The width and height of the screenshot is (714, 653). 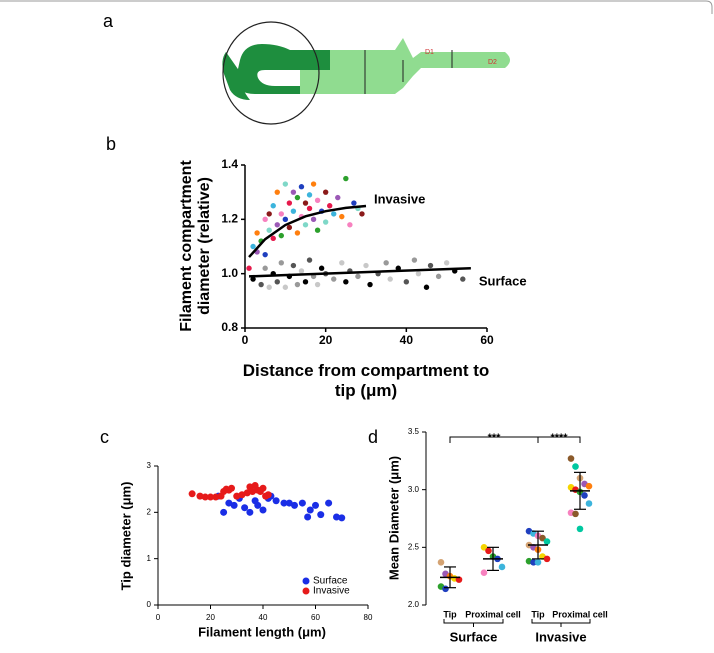 I want to click on x-axis-title: Filament length (μm), so click(x=262, y=631).